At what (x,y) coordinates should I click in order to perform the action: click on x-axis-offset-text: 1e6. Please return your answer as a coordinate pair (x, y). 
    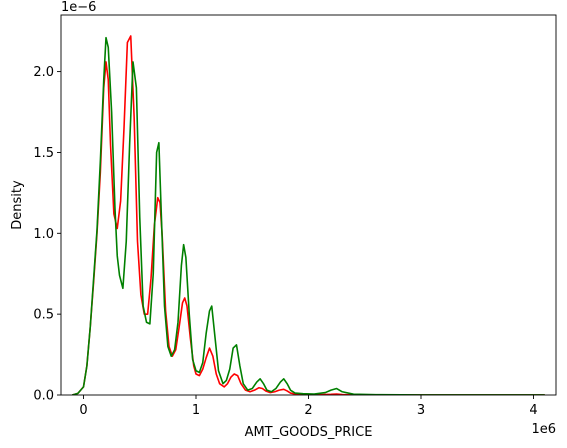
    Looking at the image, I should click on (543, 429).